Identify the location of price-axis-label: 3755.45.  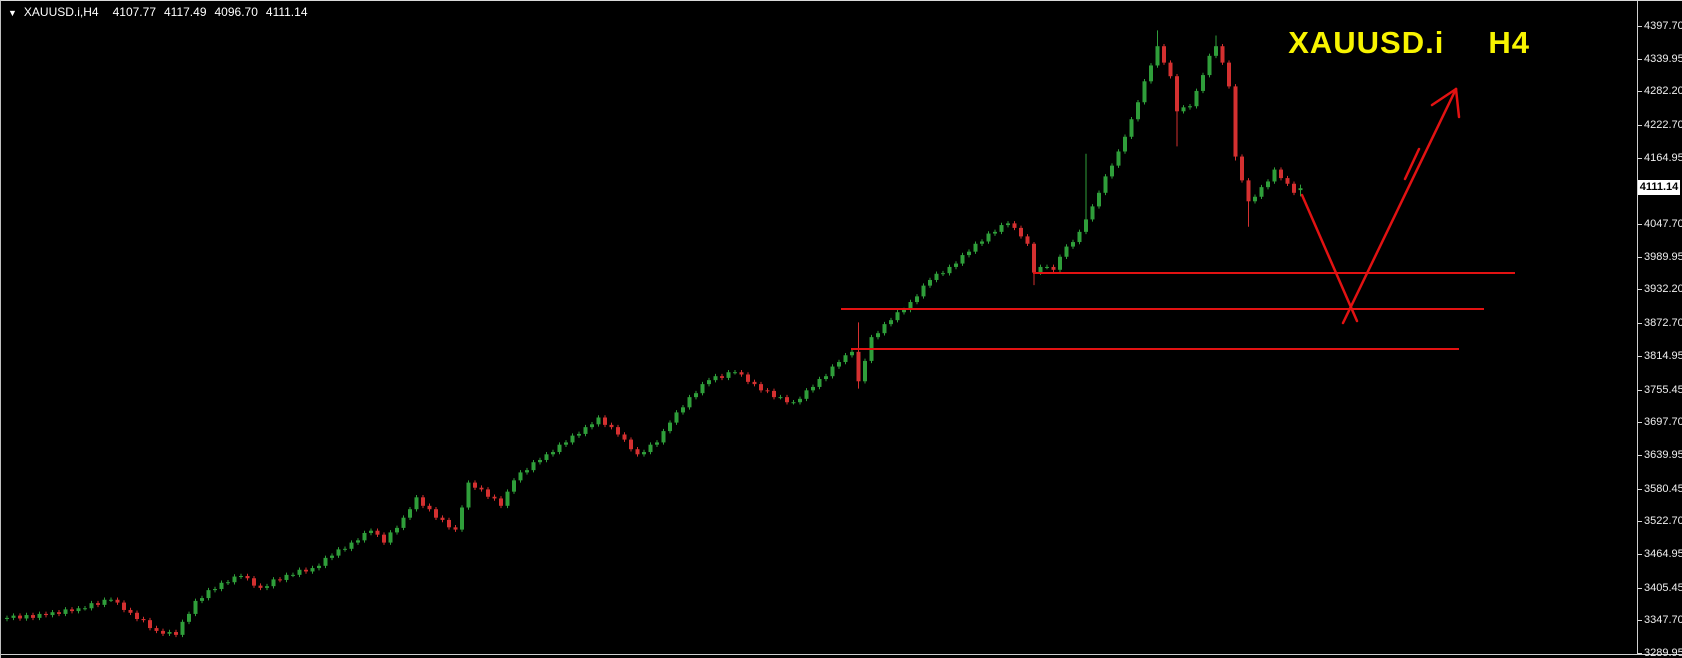
(1663, 389).